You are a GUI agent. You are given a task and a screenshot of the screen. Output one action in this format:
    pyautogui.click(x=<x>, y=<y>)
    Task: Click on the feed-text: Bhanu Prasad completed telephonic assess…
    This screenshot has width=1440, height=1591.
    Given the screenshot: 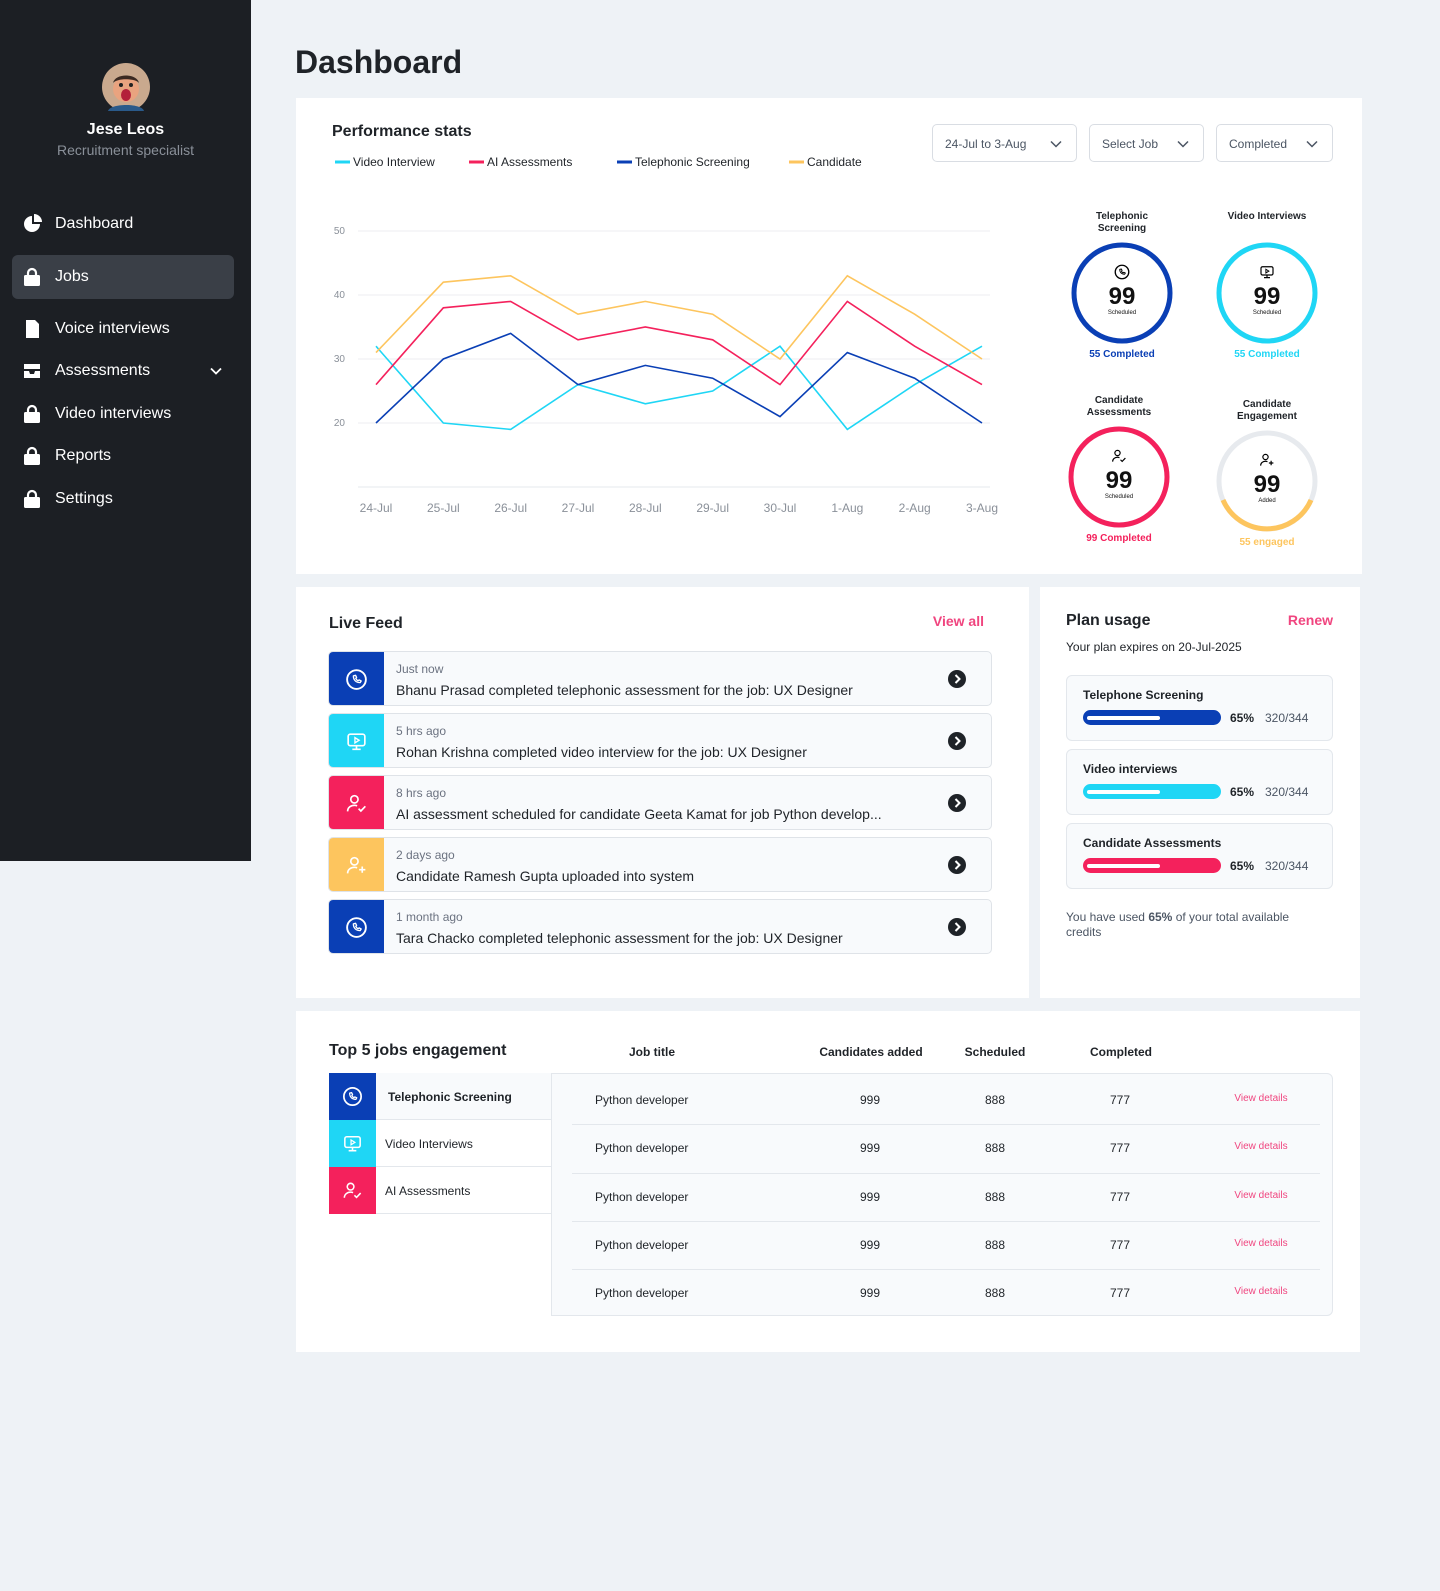 What is the action you would take?
    pyautogui.click(x=624, y=690)
    